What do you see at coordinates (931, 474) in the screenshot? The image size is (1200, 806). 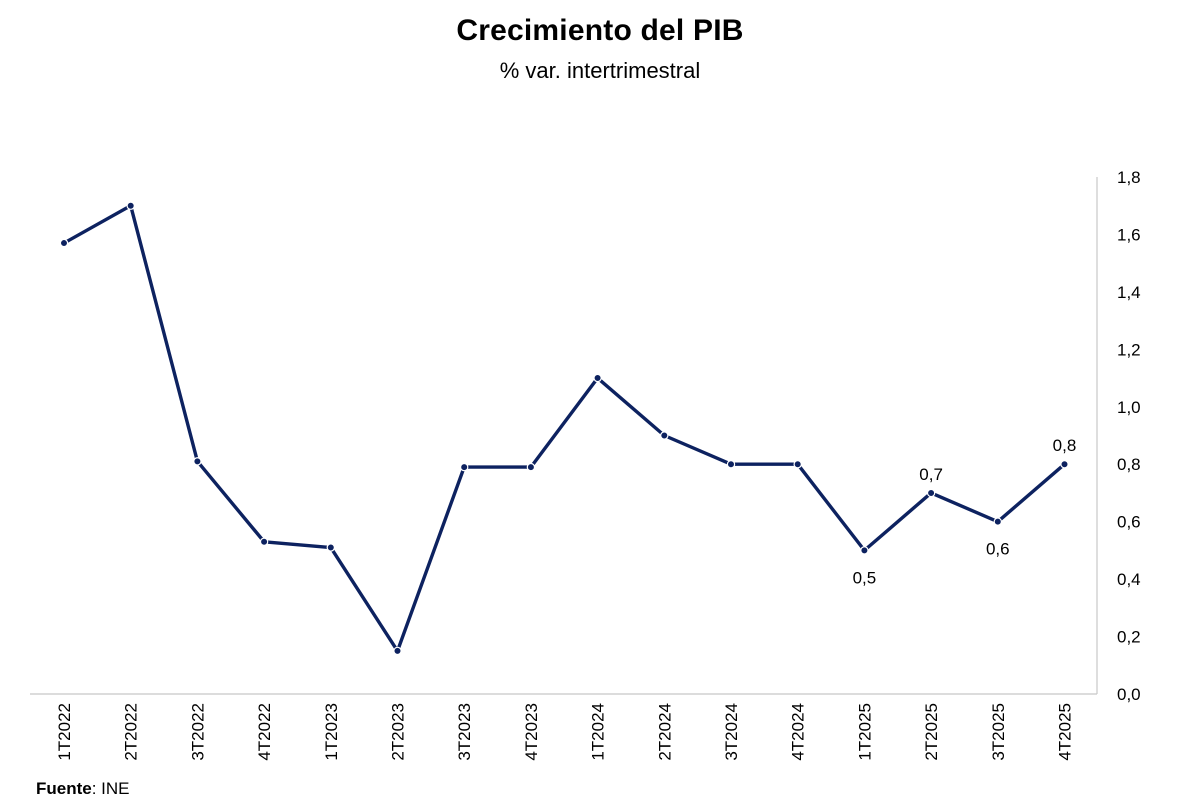 I see `data-label: 0,7` at bounding box center [931, 474].